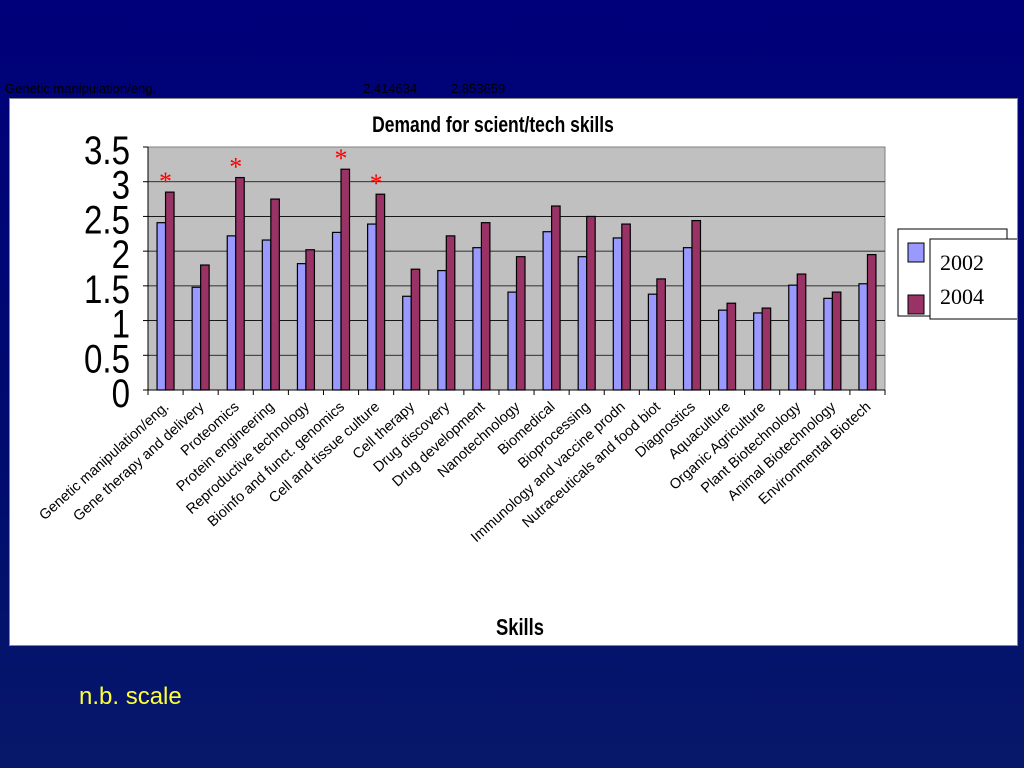 Image resolution: width=1024 pixels, height=768 pixels. I want to click on x-tick-label: Genetic manipulation/eng., so click(105, 461).